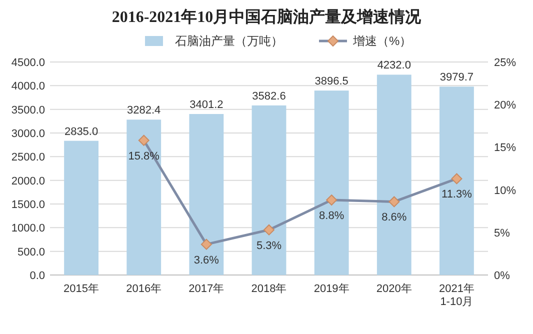  Describe the element at coordinates (457, 78) in the screenshot. I see `data-label: 3979.7` at that location.